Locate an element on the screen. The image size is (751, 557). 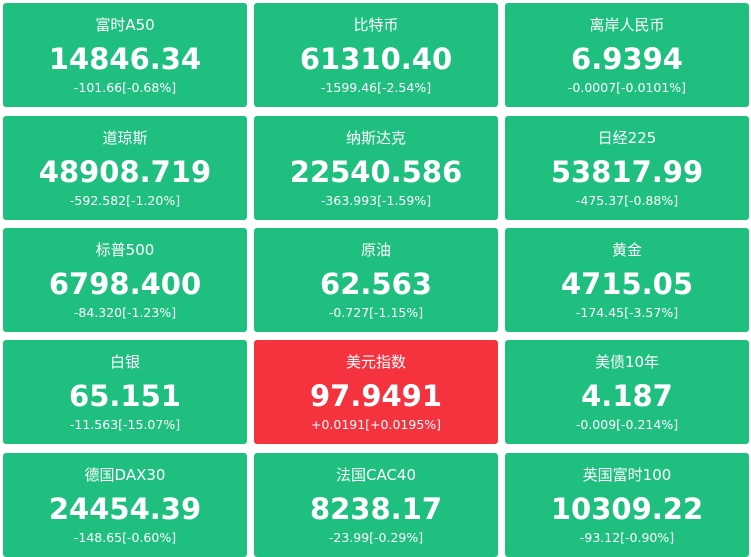
quote-tile: 美债10年 4.187 -0.009[-0.214%] is located at coordinates (627, 392).